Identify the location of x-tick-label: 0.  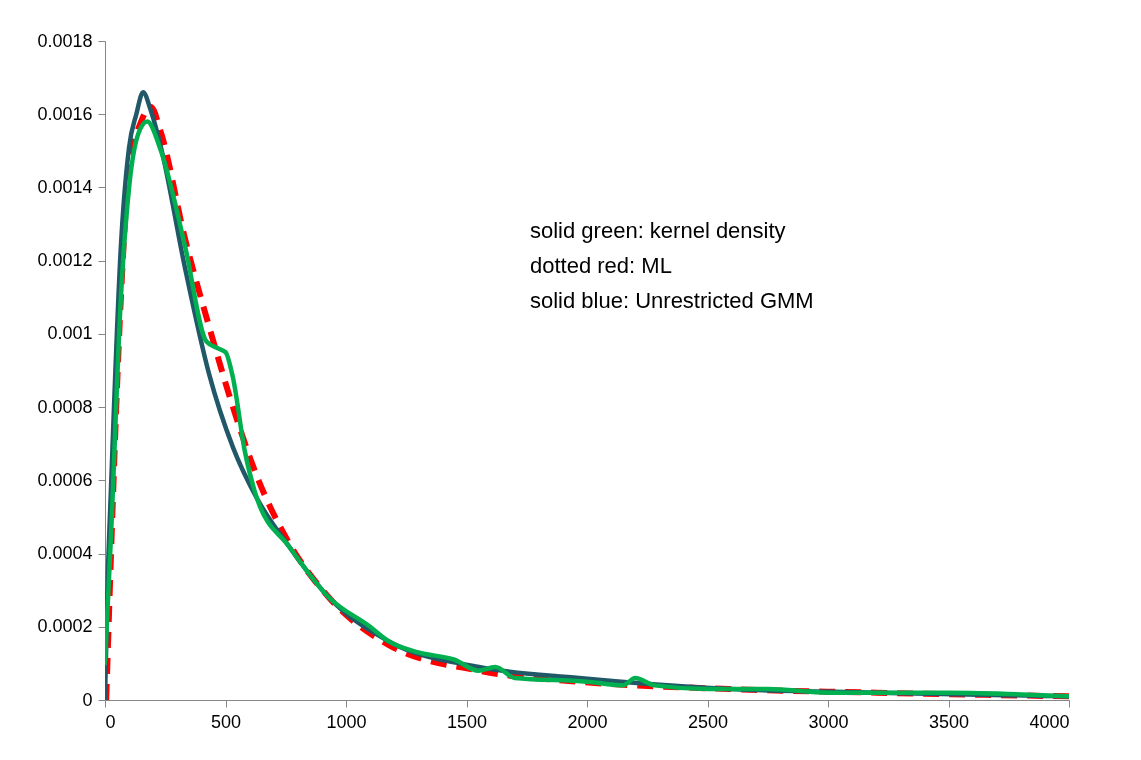
(110, 721).